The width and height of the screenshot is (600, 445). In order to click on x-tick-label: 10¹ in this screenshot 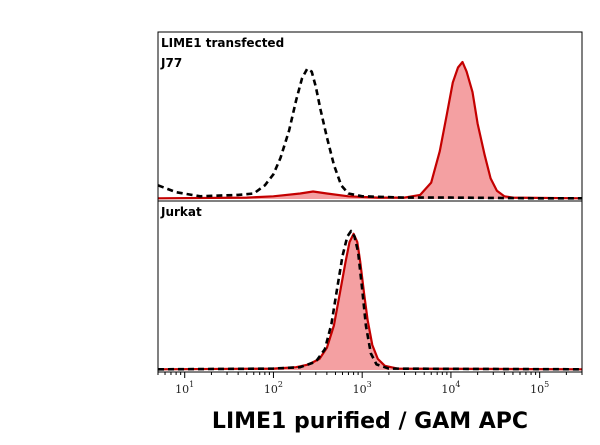, I will do `click(184, 388)`.